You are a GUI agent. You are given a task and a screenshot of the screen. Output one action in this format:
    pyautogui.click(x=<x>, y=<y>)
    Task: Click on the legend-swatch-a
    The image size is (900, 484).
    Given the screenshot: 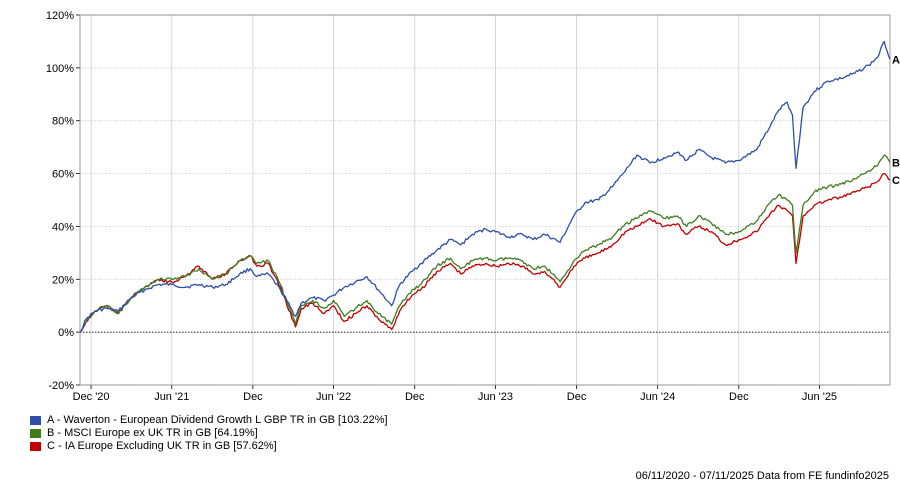 What is the action you would take?
    pyautogui.click(x=35, y=420)
    